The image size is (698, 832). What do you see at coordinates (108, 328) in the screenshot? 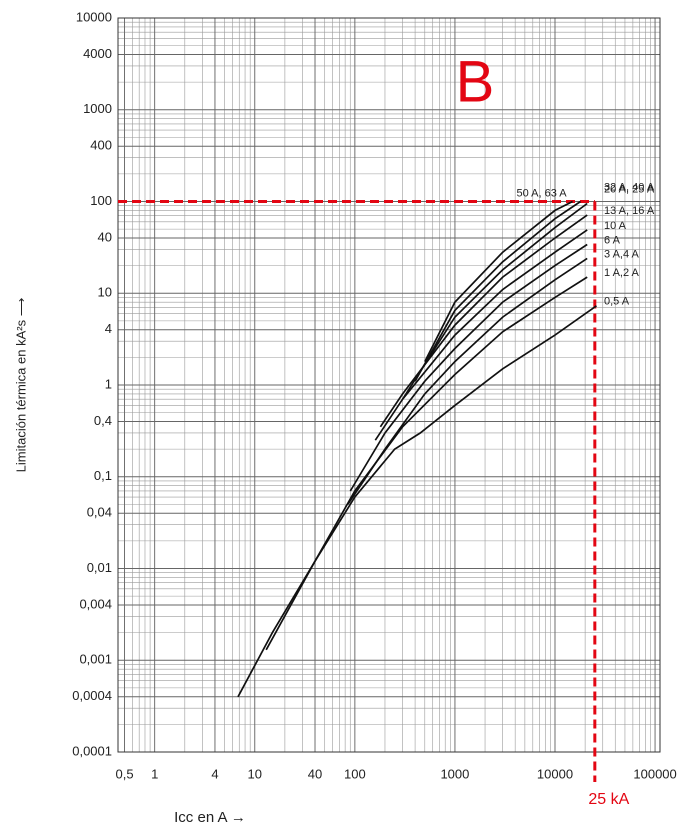
I see `y-tick-label: 4` at bounding box center [108, 328].